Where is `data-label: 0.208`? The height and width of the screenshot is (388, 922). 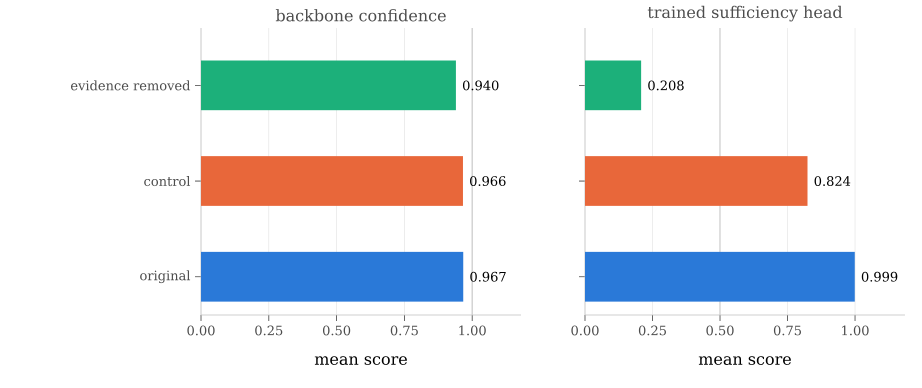 data-label: 0.208 is located at coordinates (666, 85).